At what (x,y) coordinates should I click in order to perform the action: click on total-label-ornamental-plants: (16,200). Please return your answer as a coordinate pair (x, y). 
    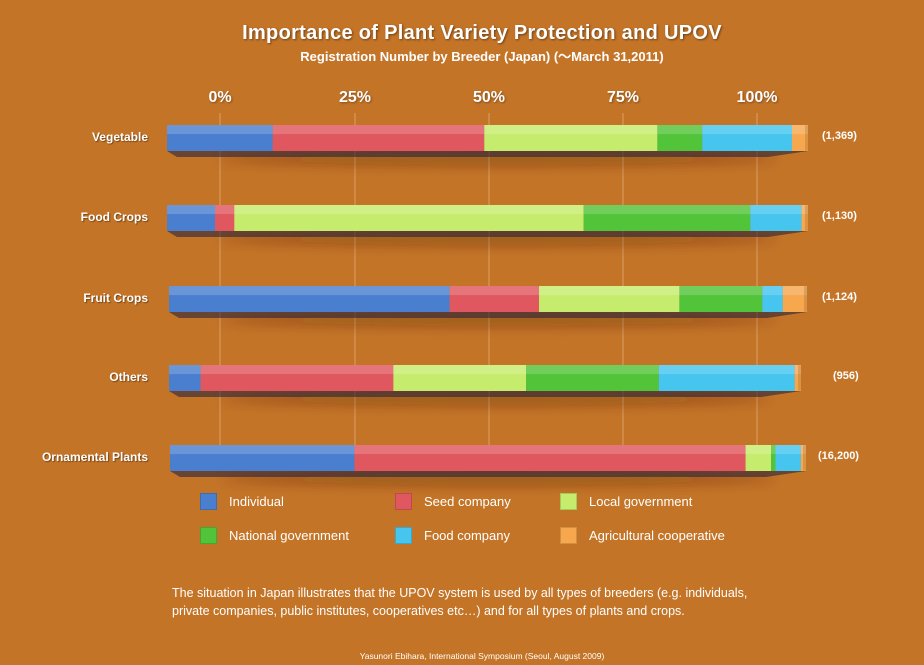
    Looking at the image, I should click on (838, 456).